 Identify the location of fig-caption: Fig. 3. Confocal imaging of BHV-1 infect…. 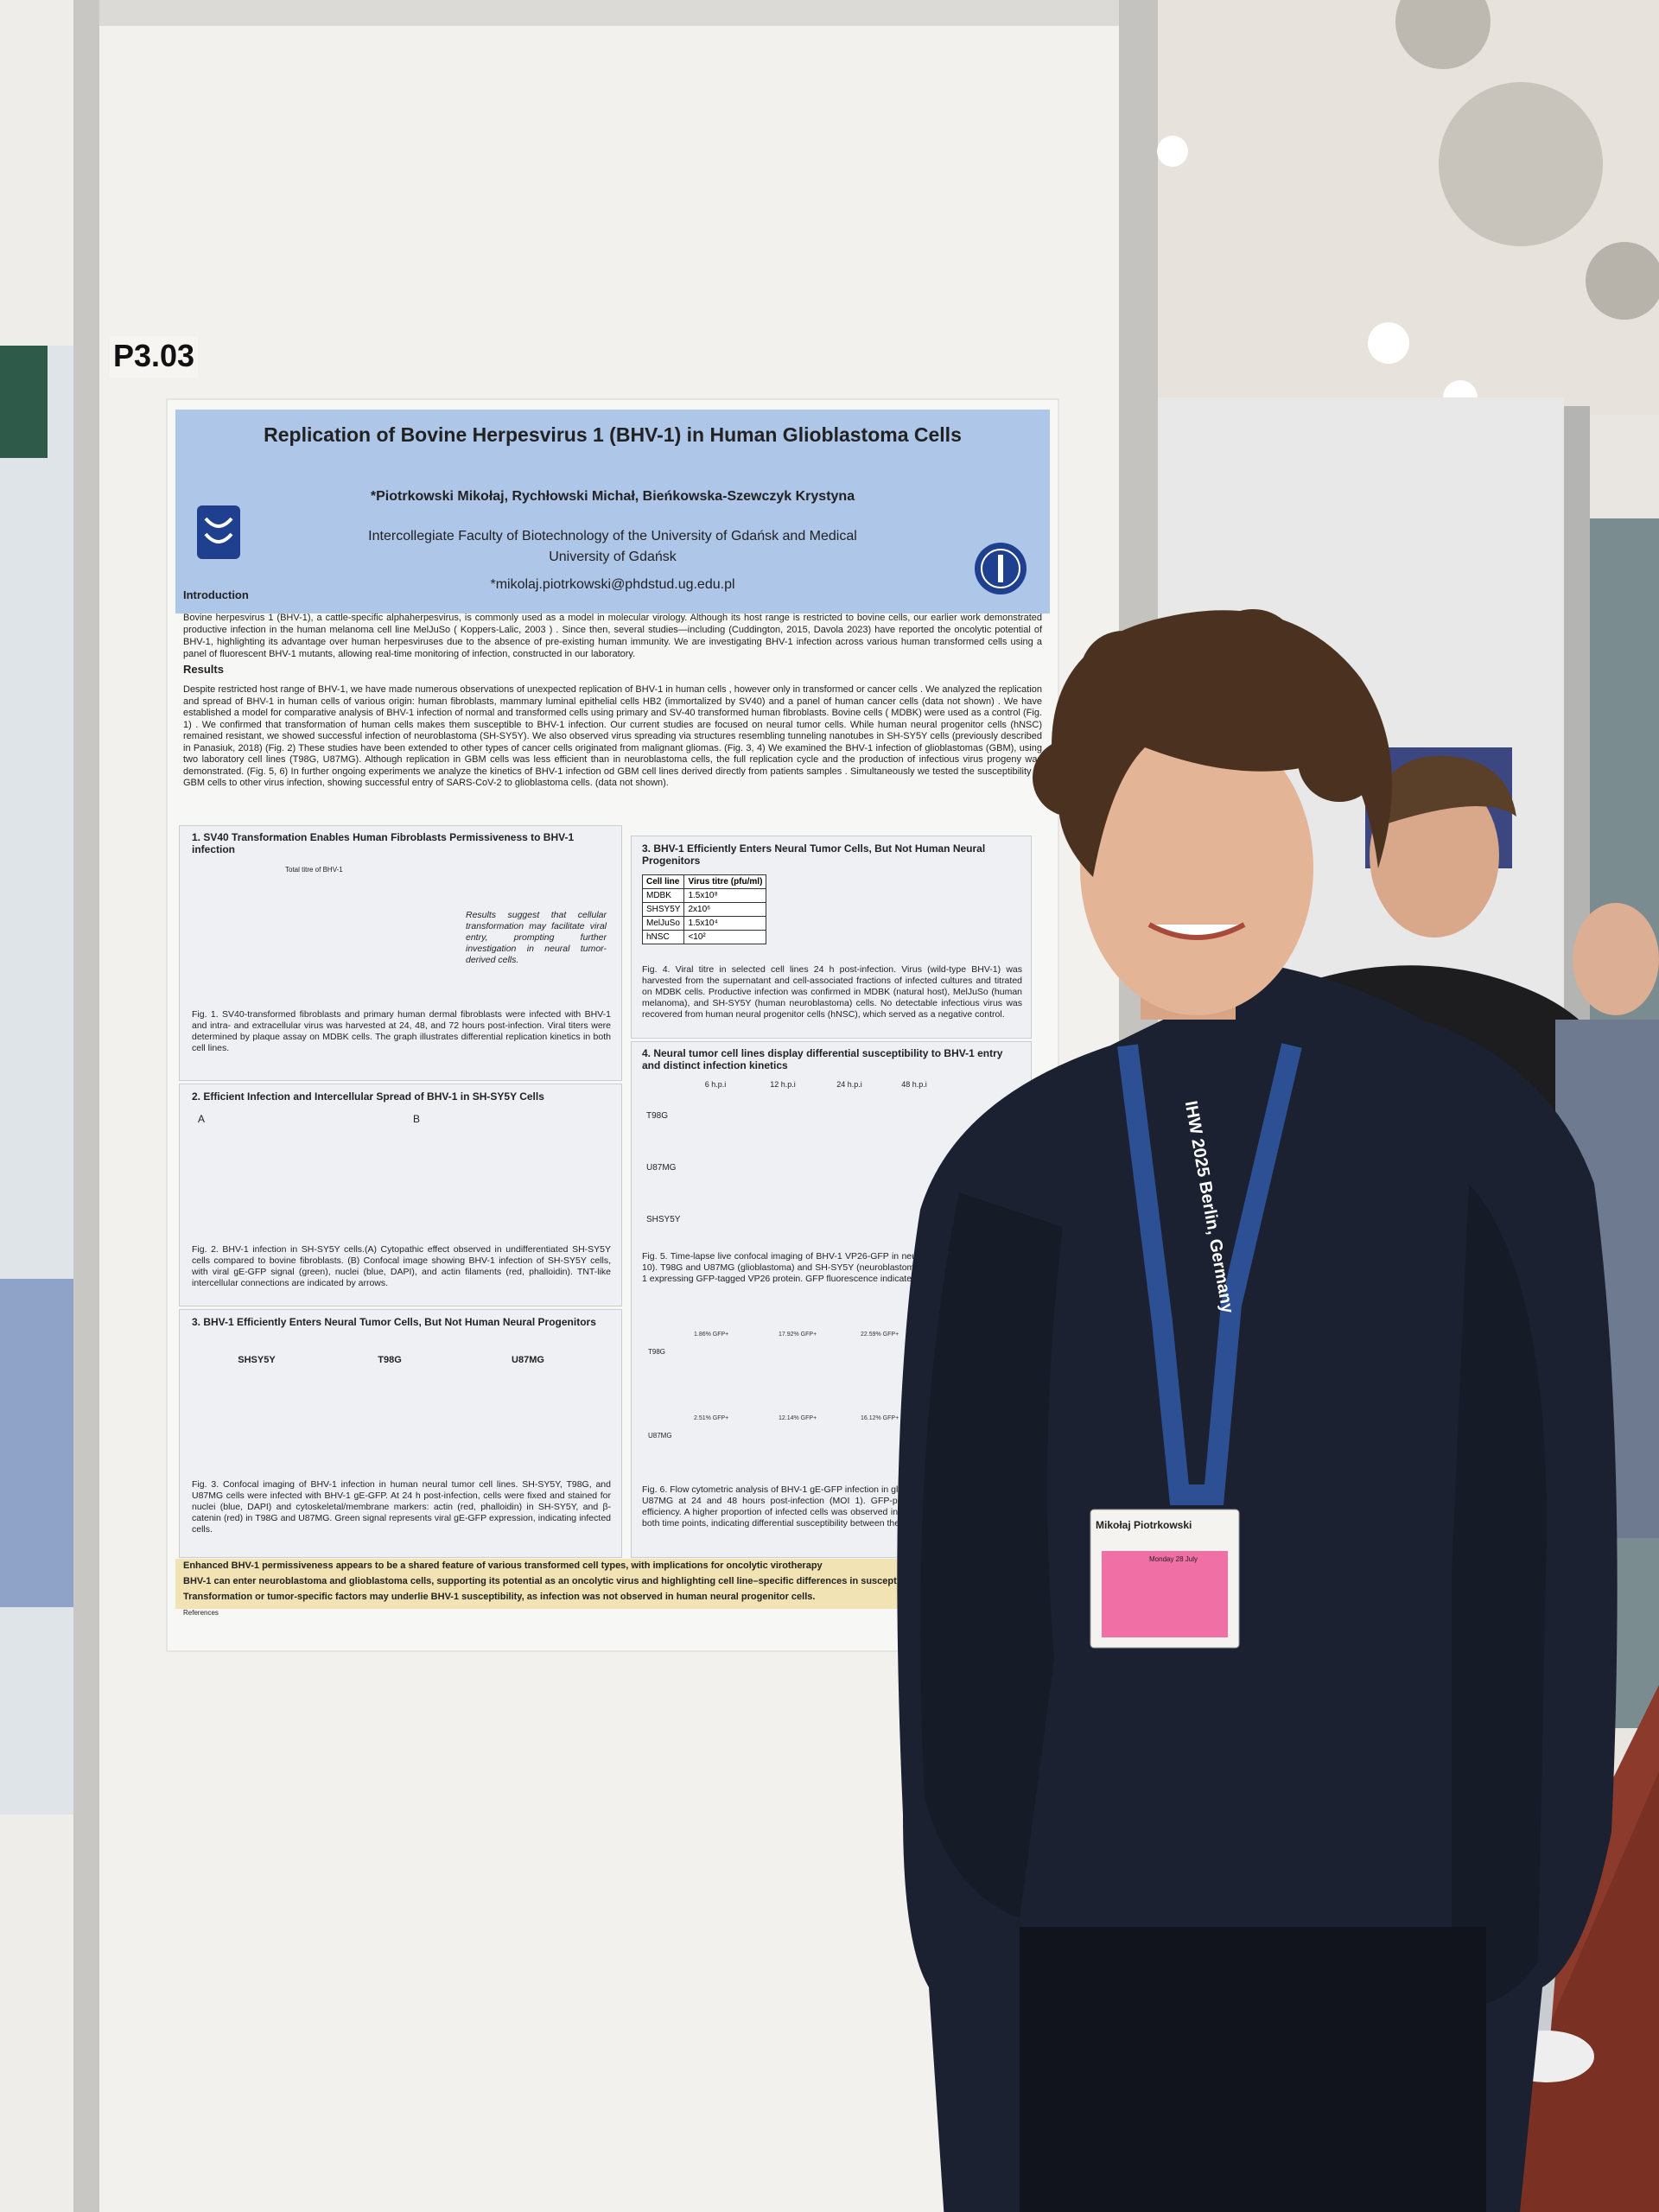
(401, 1507).